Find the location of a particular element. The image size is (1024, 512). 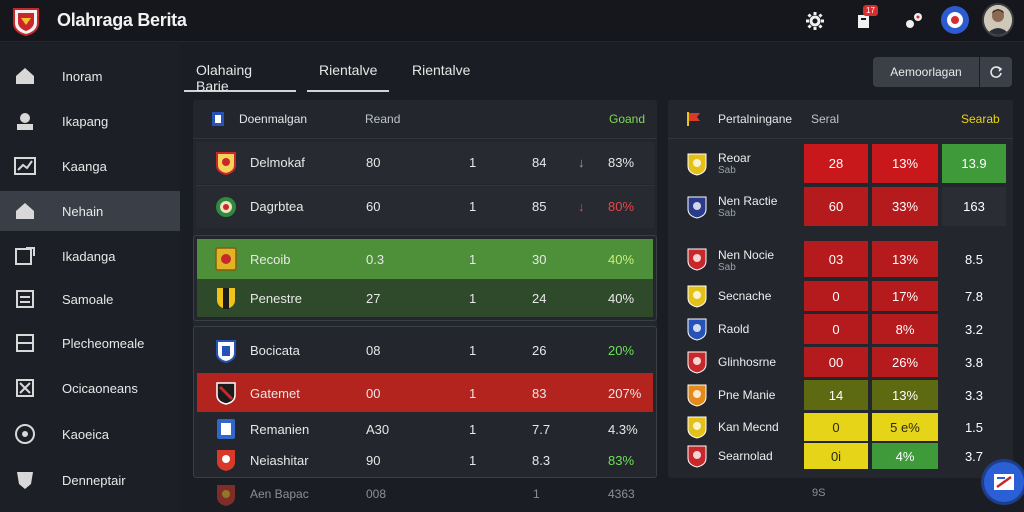

sidebar-item-kaanga: Kaanga is located at coordinates (90, 166).